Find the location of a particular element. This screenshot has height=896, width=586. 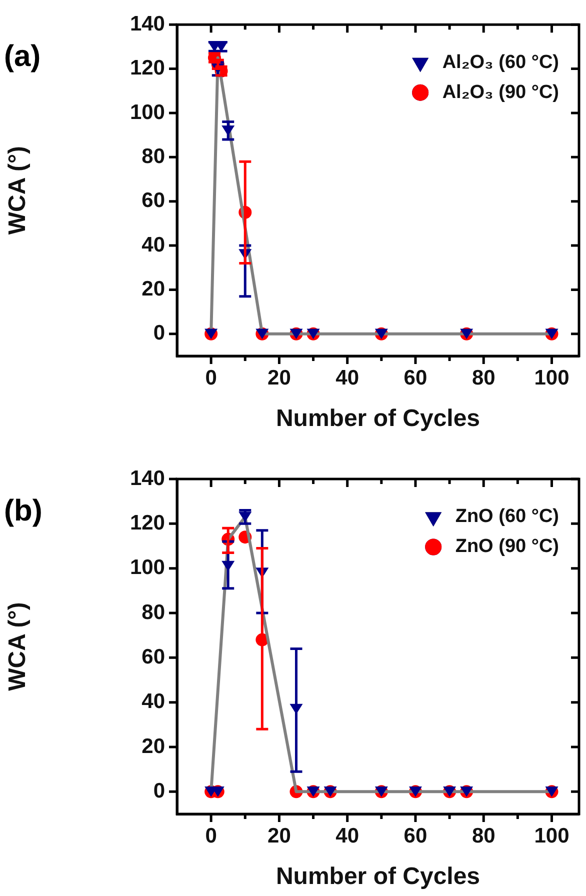

legend-label: Al₂O₃ (90 °C) is located at coordinates (500, 92).